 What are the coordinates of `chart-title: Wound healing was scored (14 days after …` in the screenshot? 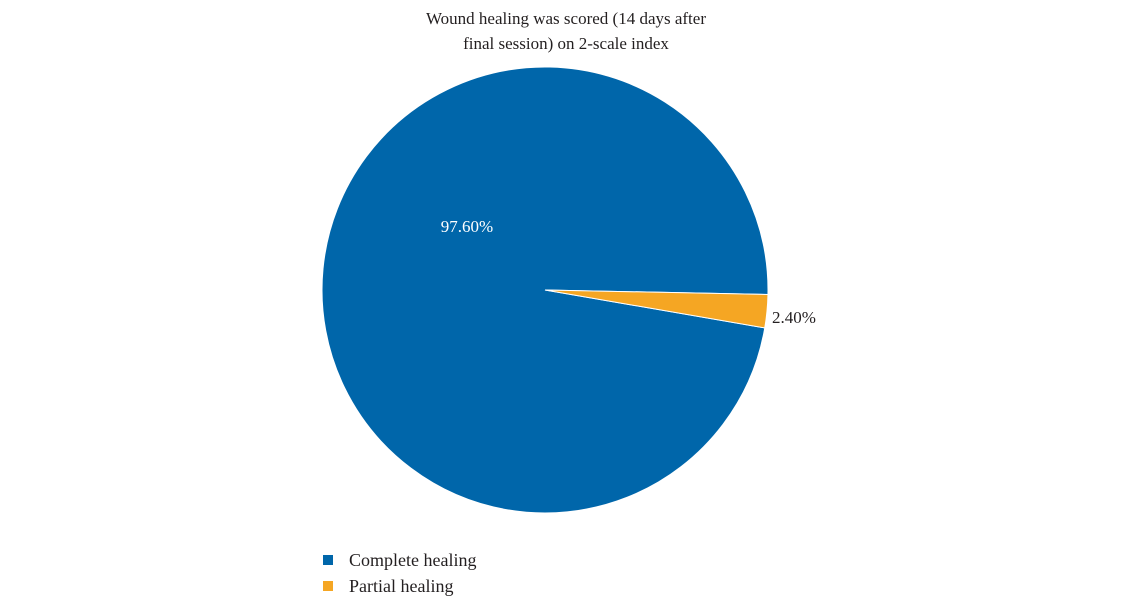 It's located at (566, 31).